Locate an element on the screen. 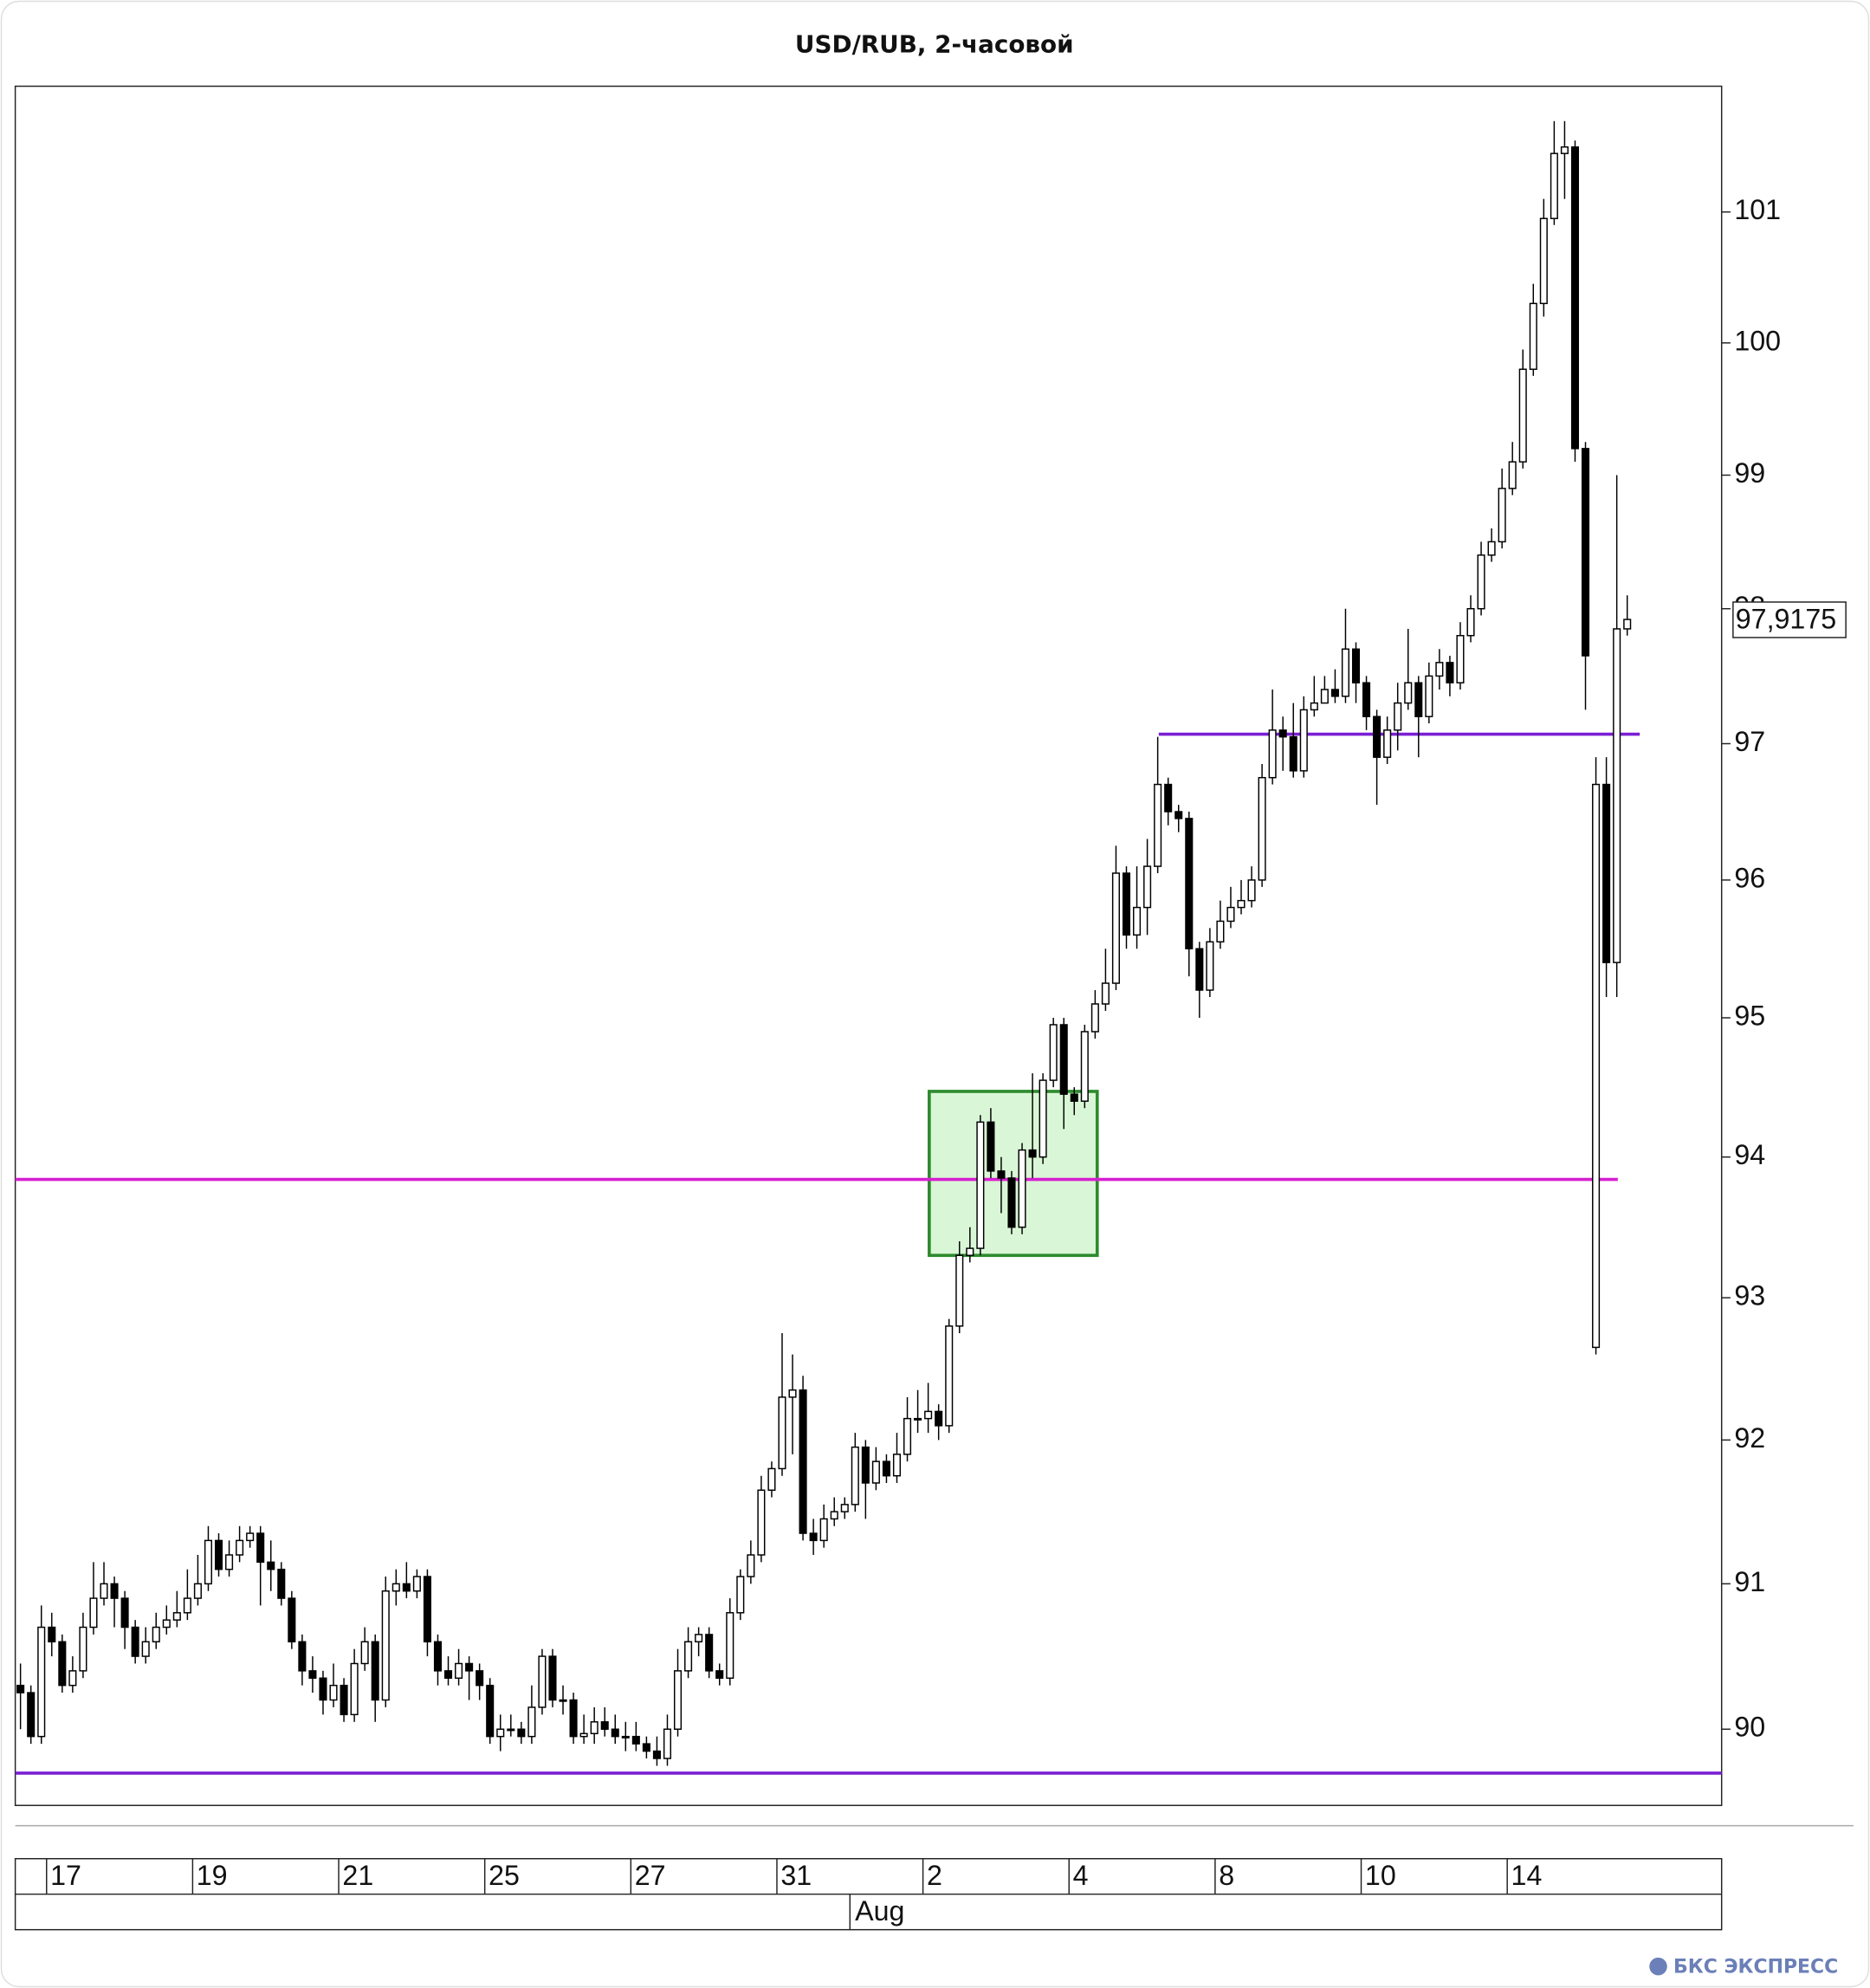  y-tick-label: 91 is located at coordinates (1749, 1581).